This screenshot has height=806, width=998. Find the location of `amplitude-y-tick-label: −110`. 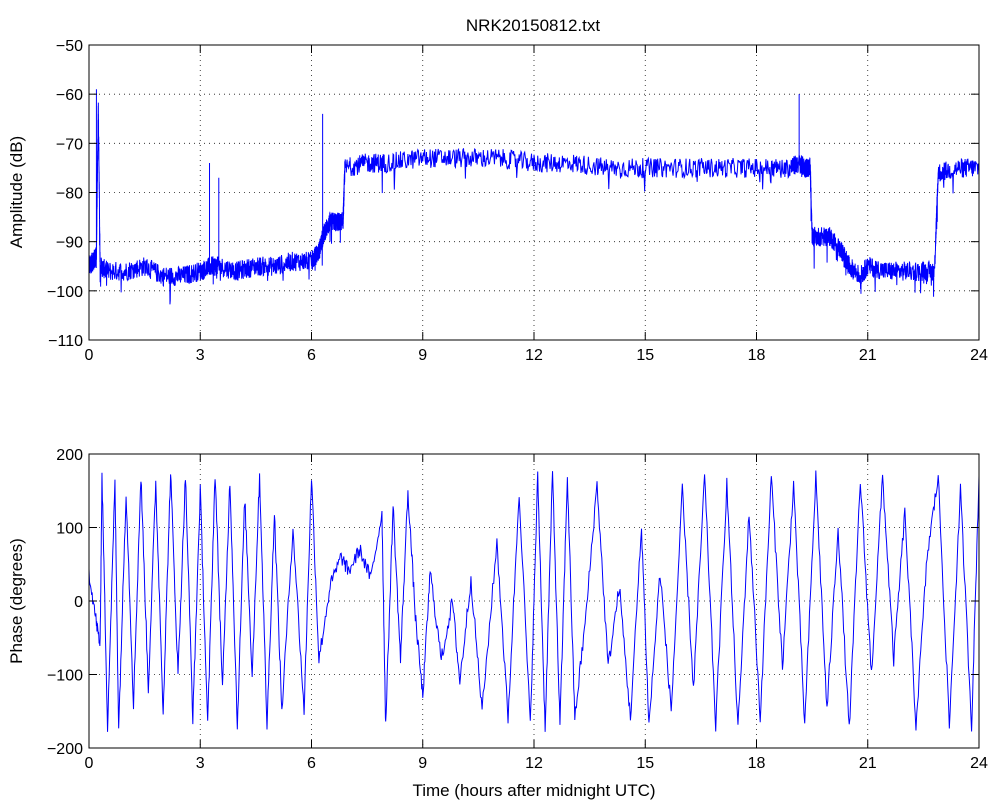

amplitude-y-tick-label: −110 is located at coordinates (65, 341).